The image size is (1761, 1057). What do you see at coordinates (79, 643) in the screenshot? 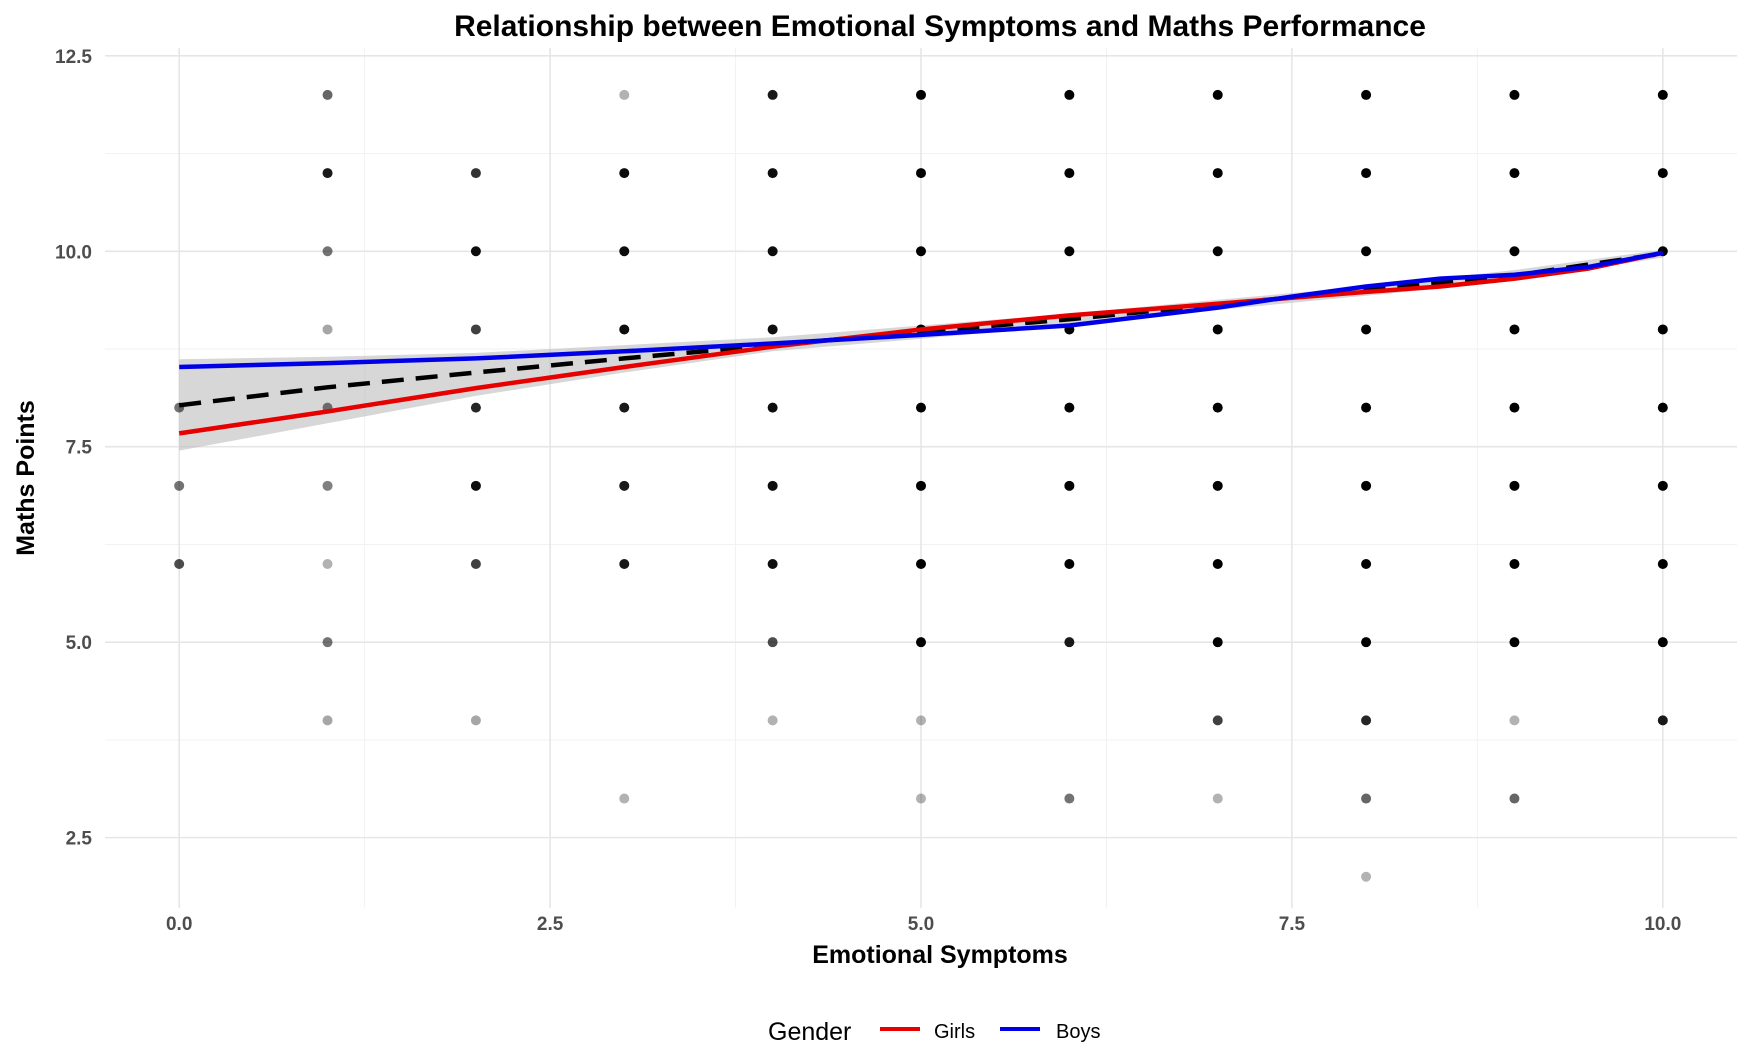
I see `y-tick-label: 5.0` at bounding box center [79, 643].